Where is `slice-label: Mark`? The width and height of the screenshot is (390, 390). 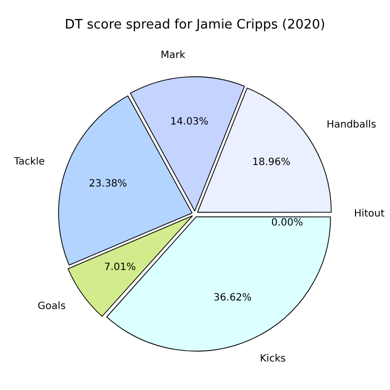
slice-label: Mark is located at coordinates (173, 55).